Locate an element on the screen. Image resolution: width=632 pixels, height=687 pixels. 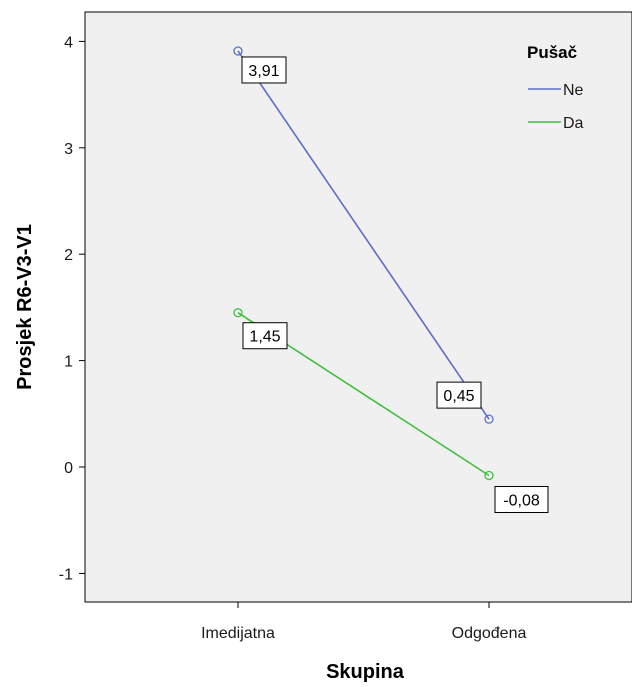
y-tick-label: 0 is located at coordinates (68, 468).